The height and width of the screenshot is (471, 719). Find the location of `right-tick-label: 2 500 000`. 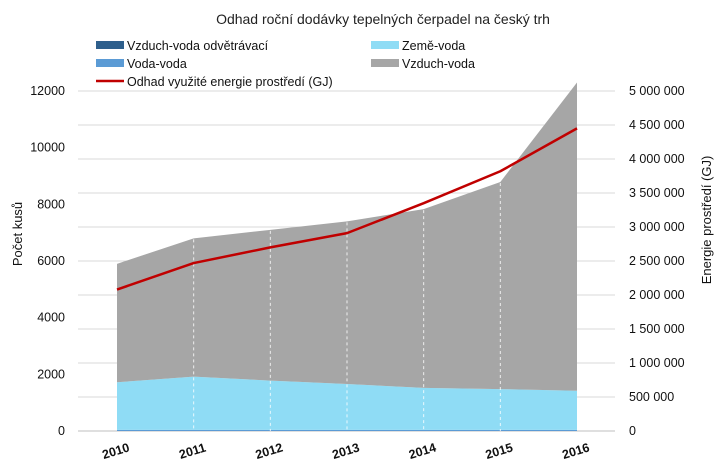

right-tick-label: 2 500 000 is located at coordinates (657, 261).